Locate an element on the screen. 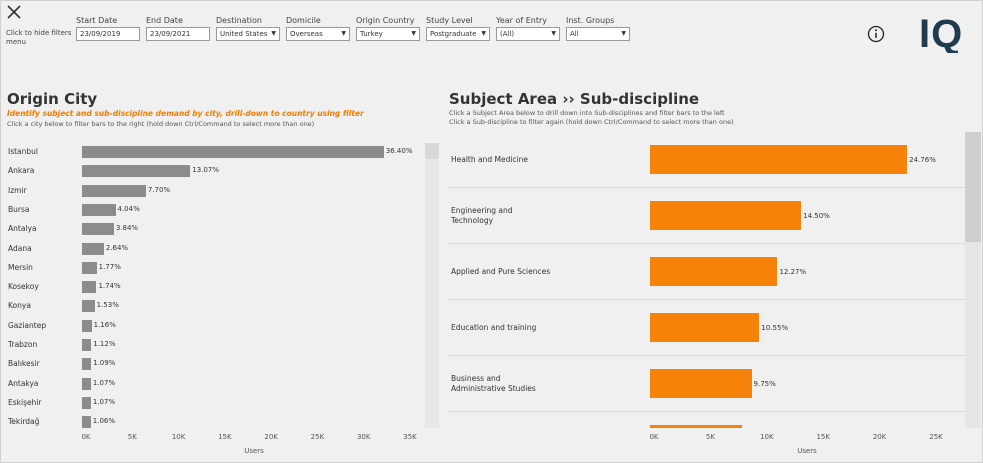  city-label: Istanbul is located at coordinates (23, 151).